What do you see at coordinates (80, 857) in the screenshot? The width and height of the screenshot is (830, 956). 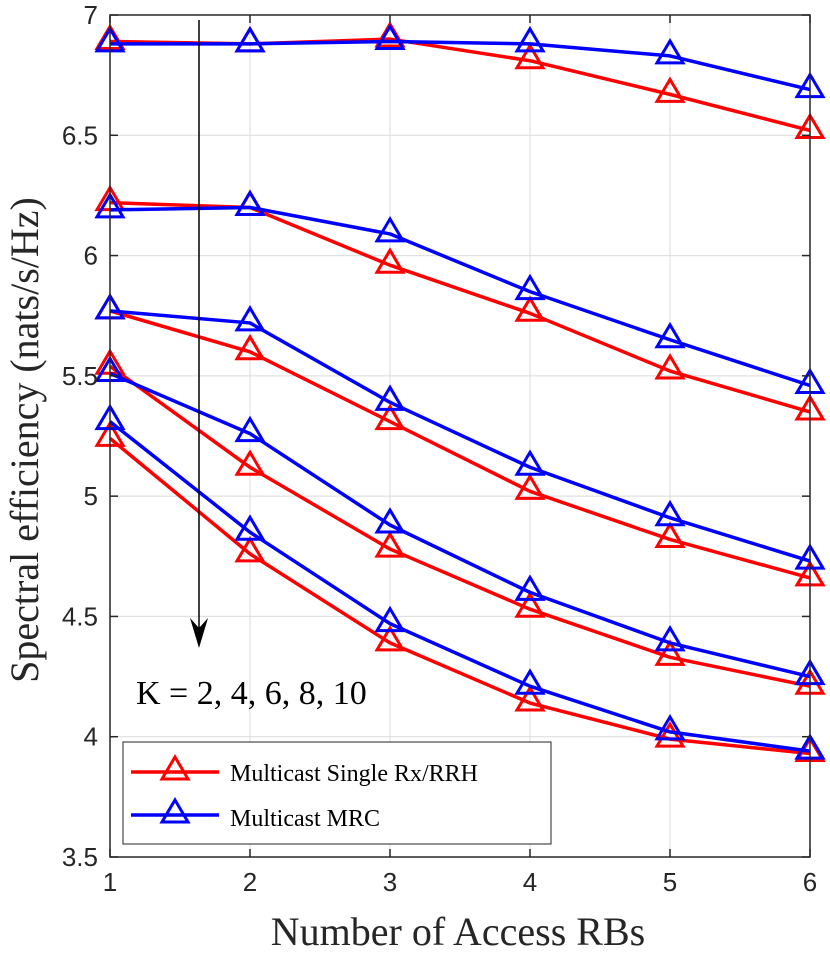 I see `y-tick-label: 3.5` at bounding box center [80, 857].